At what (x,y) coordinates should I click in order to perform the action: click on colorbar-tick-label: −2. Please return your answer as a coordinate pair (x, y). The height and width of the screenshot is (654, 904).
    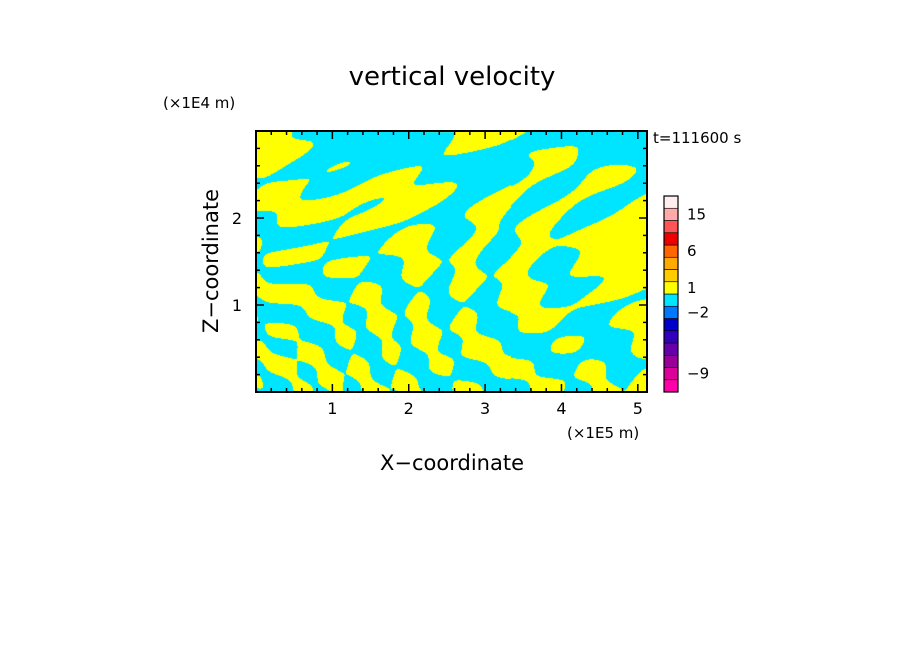
    Looking at the image, I should click on (698, 312).